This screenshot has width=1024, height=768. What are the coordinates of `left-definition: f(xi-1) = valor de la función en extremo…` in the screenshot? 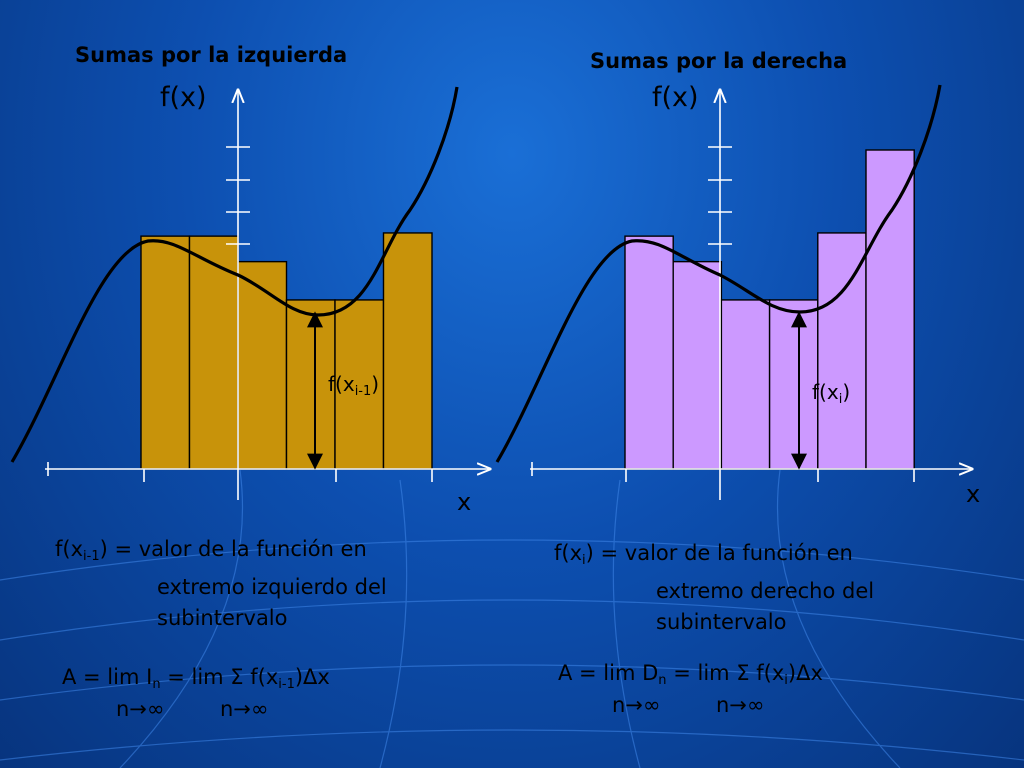 It's located at (221, 583).